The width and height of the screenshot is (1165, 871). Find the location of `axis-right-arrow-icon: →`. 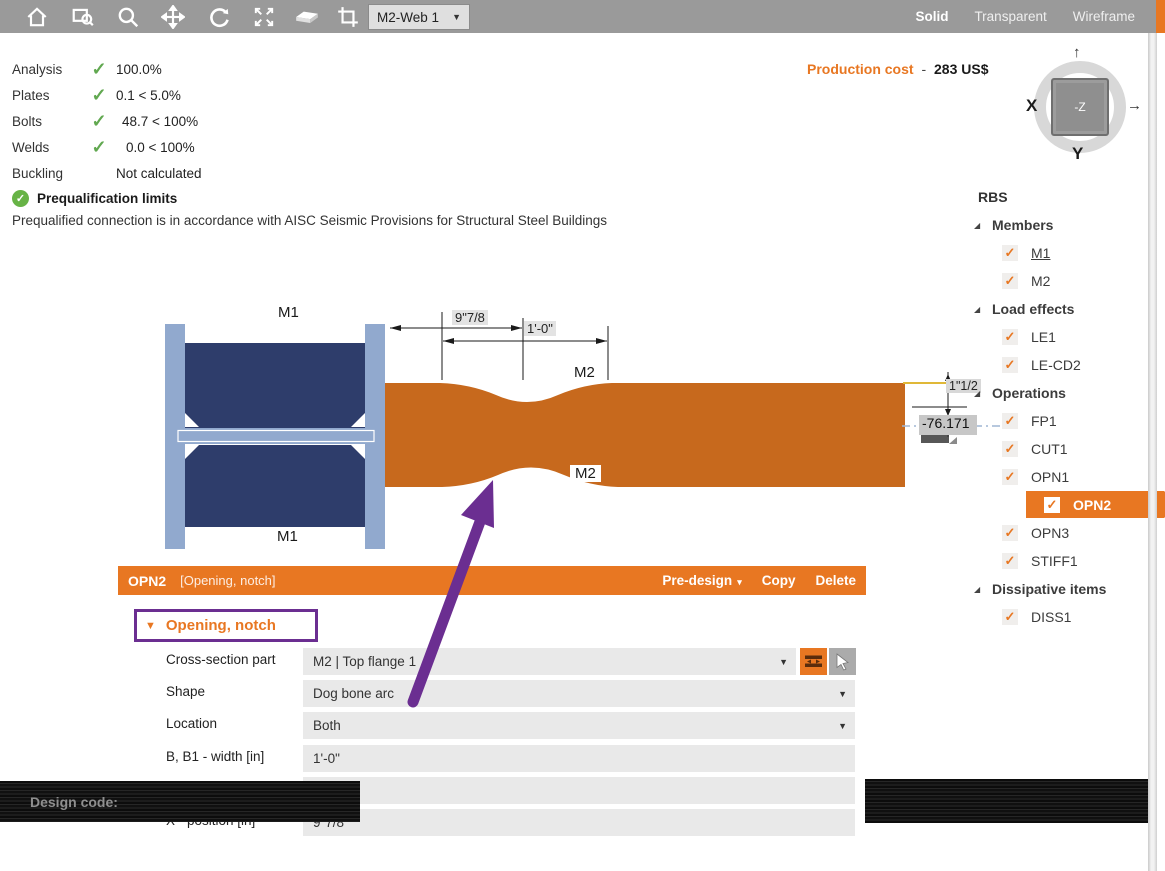

axis-right-arrow-icon: → is located at coordinates (1134, 105).